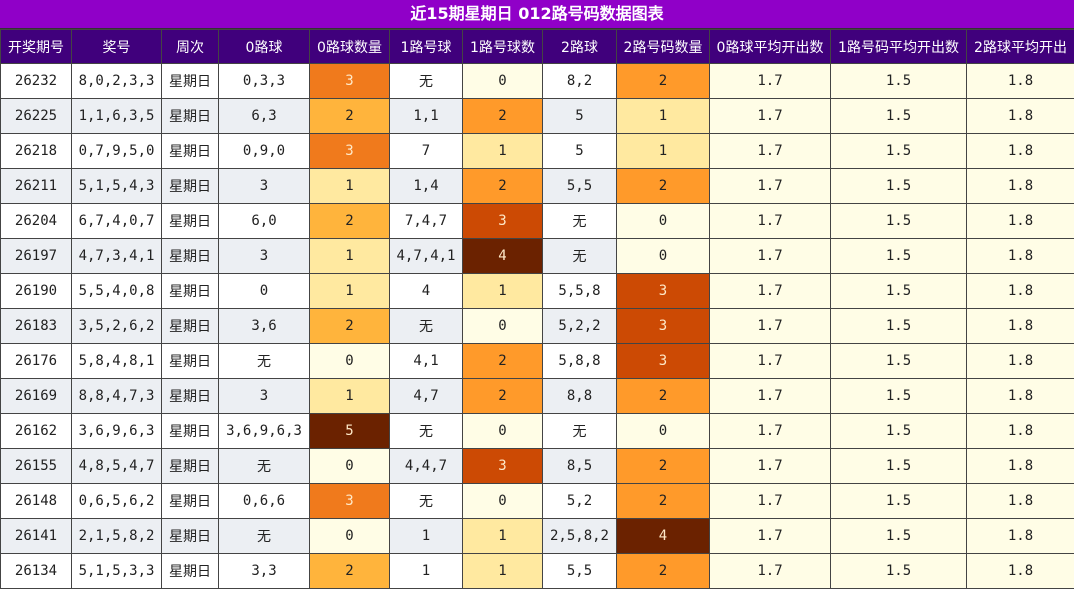 The height and width of the screenshot is (589, 1074). What do you see at coordinates (426, 47) in the screenshot?
I see `header-route1-balls: 1路号球` at bounding box center [426, 47].